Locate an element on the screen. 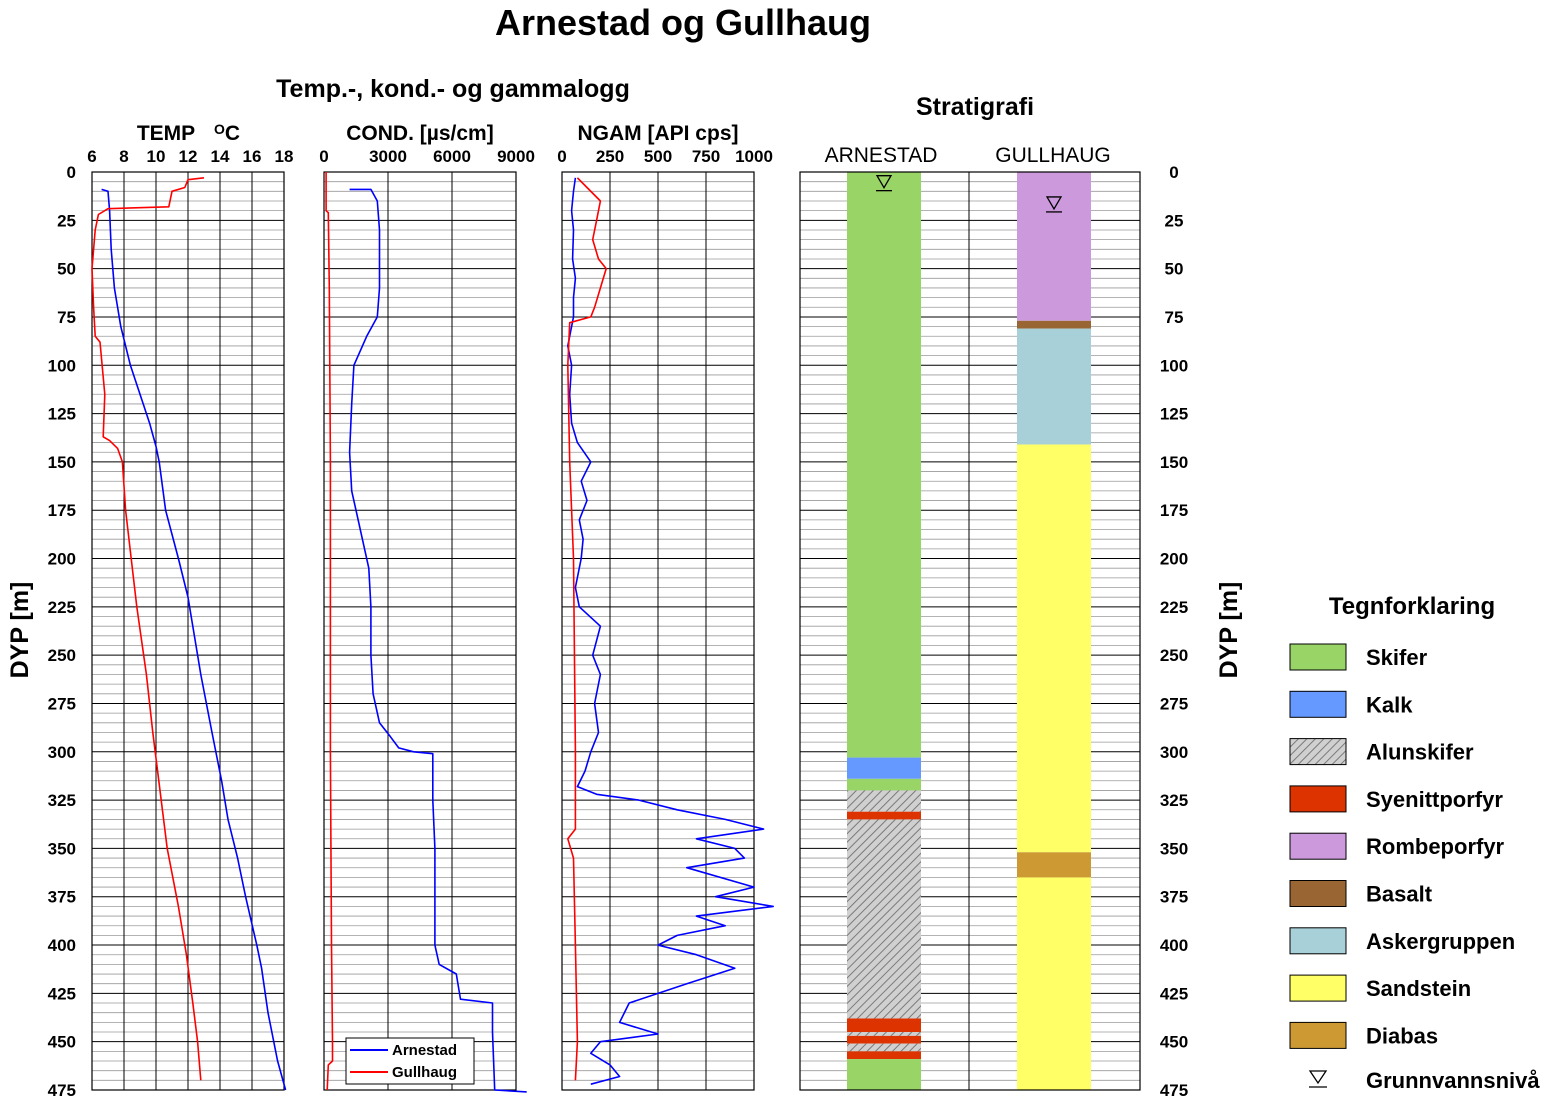 The height and width of the screenshot is (1103, 1555). y-tick-label-right: 175 is located at coordinates (1174, 510).